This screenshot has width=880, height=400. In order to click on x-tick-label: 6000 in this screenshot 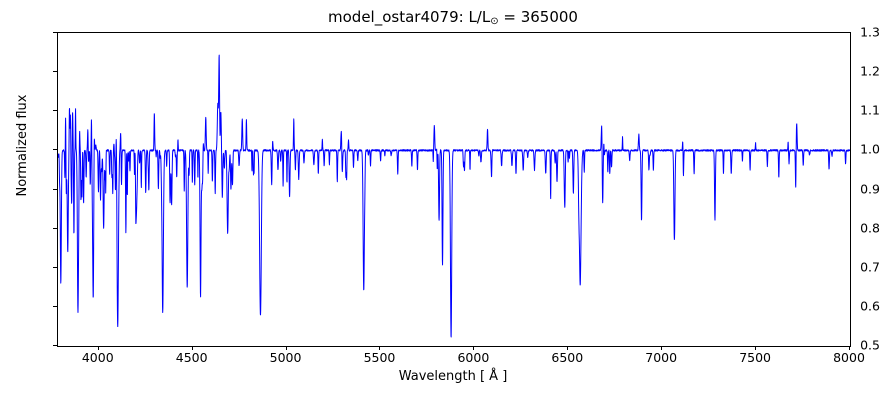, I will do `click(473, 357)`.